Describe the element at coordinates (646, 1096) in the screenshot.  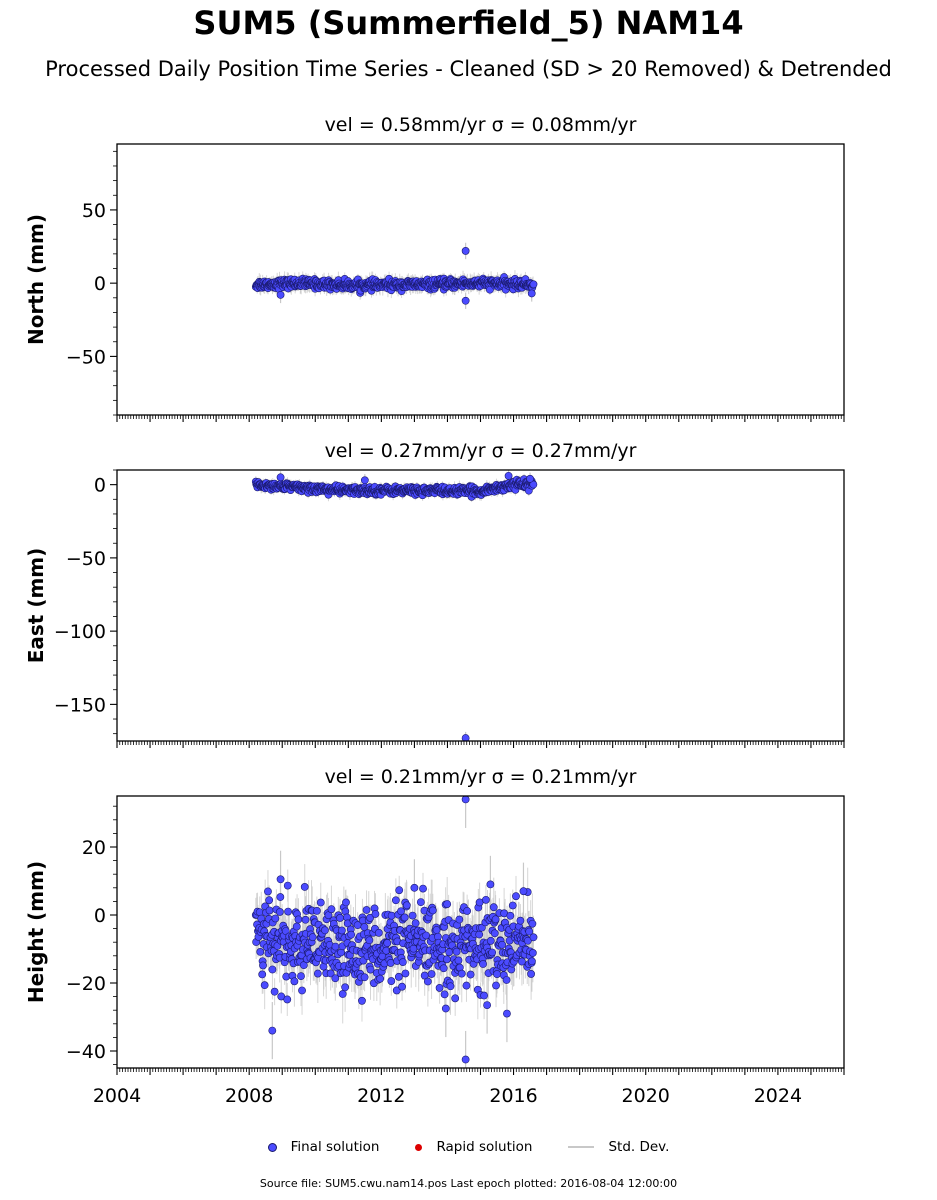
I see `x-tick-label: 2020` at that location.